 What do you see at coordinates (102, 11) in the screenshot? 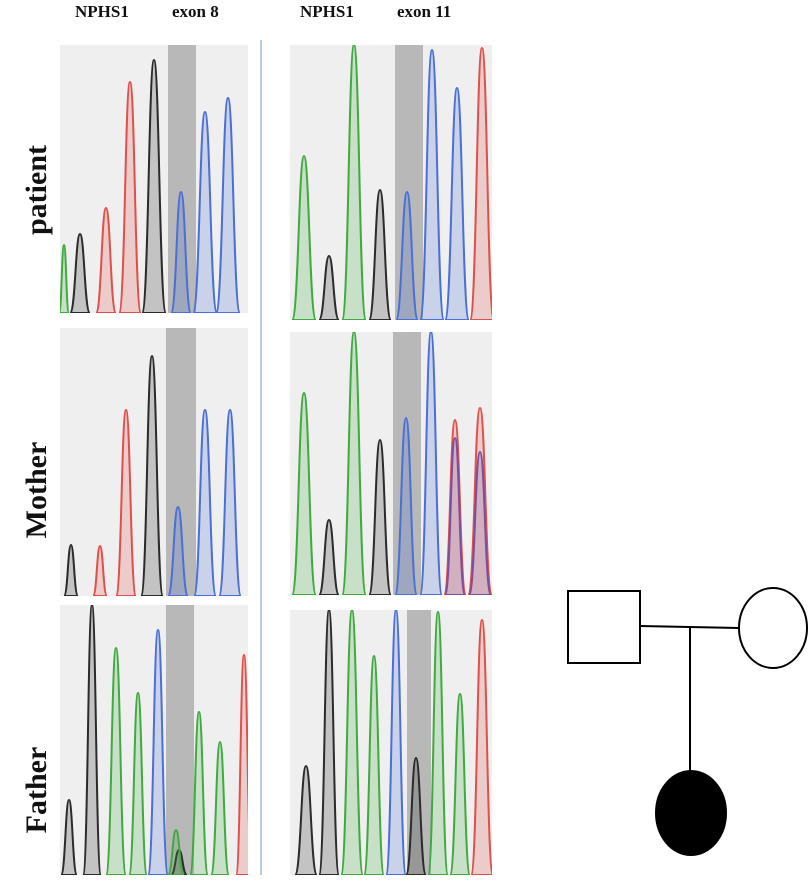
I see `col1-gene-label: NPHS1` at bounding box center [102, 11].